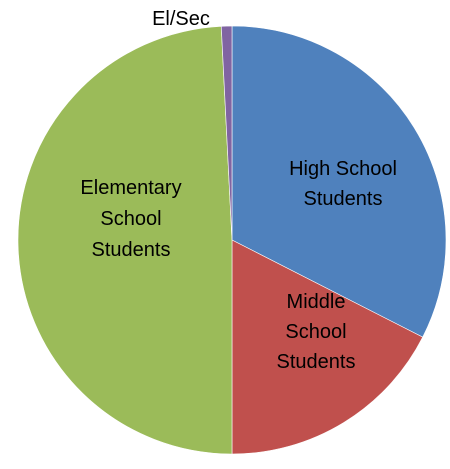 The width and height of the screenshot is (450, 469). Describe the element at coordinates (343, 169) in the screenshot. I see `pie-label-line: High School` at that location.